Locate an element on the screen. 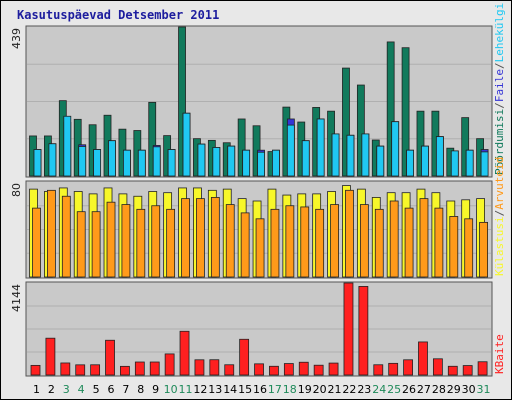 Image resolution: width=512 pixels, height=400 pixels. x-tick-label: 17 is located at coordinates (275, 389).